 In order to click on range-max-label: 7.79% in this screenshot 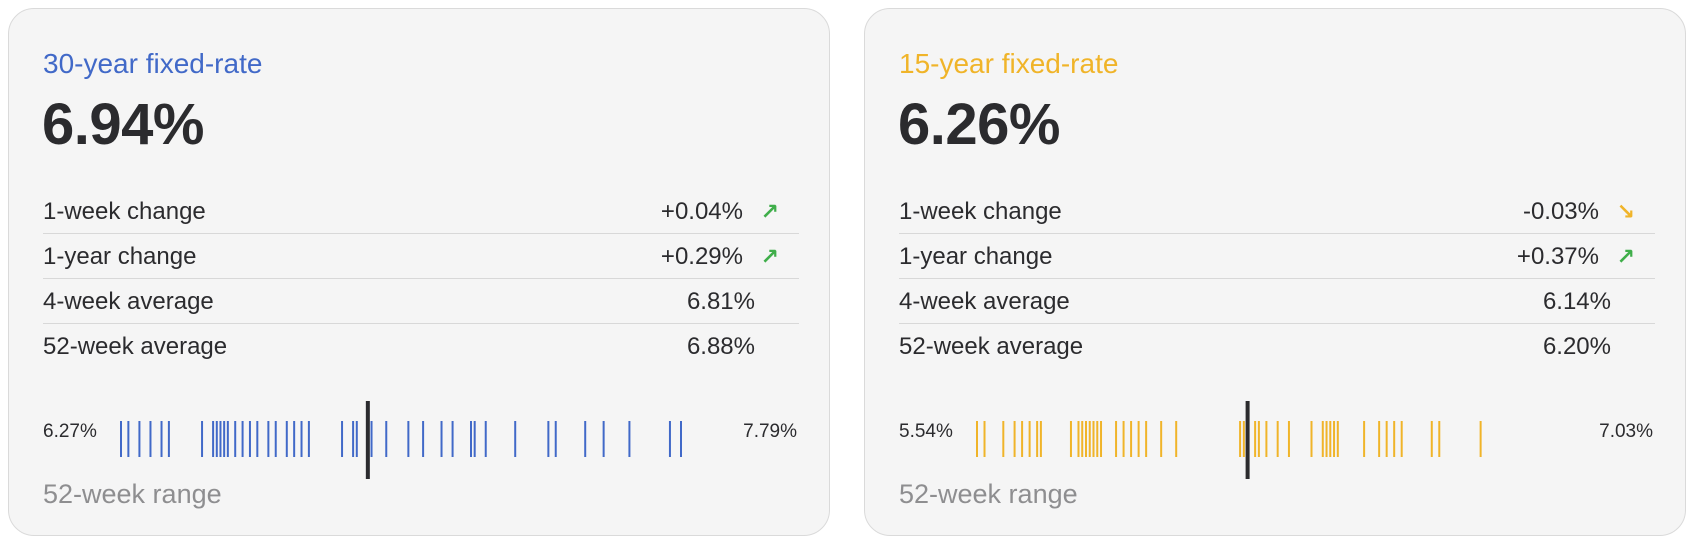, I will do `click(770, 431)`.